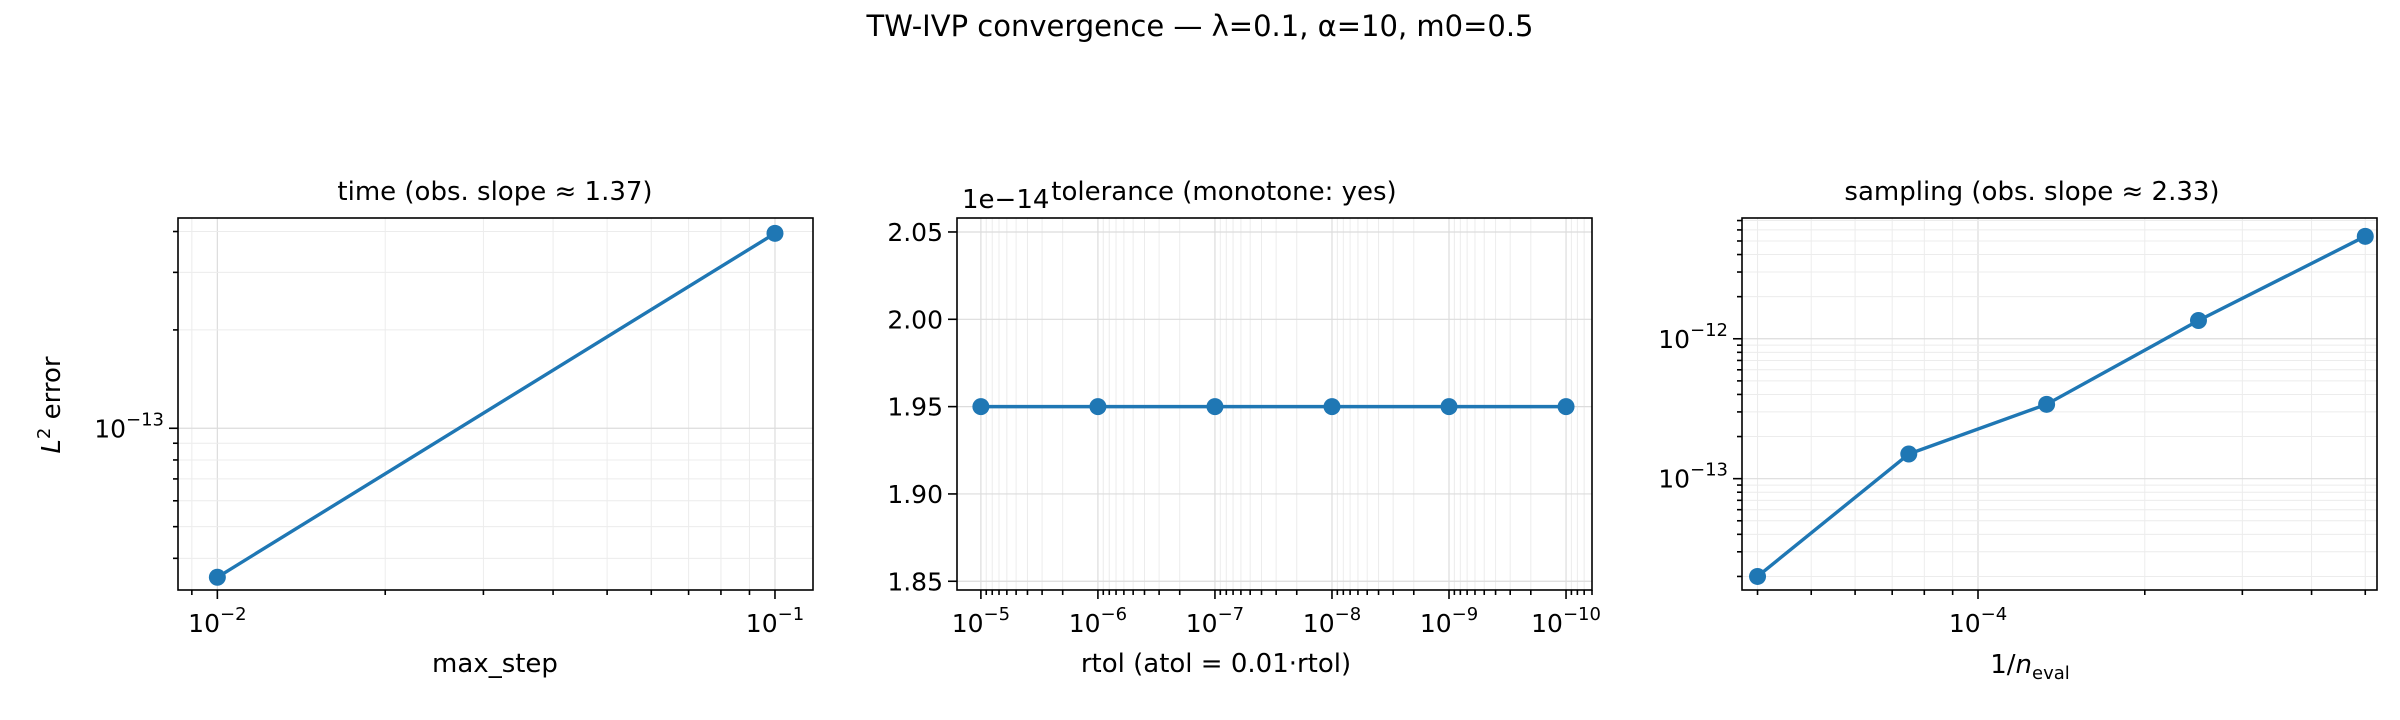 This screenshot has width=2400, height=720. What do you see at coordinates (1465, 614) in the screenshot?
I see `tick-exponent: −9` at bounding box center [1465, 614].